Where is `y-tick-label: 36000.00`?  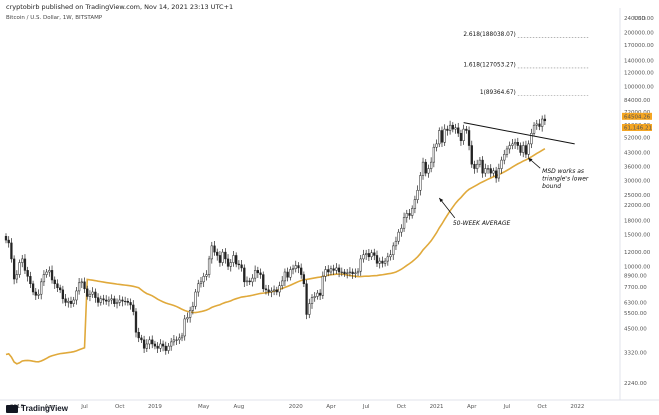 y-tick-label: 36000.00 is located at coordinates (637, 167).